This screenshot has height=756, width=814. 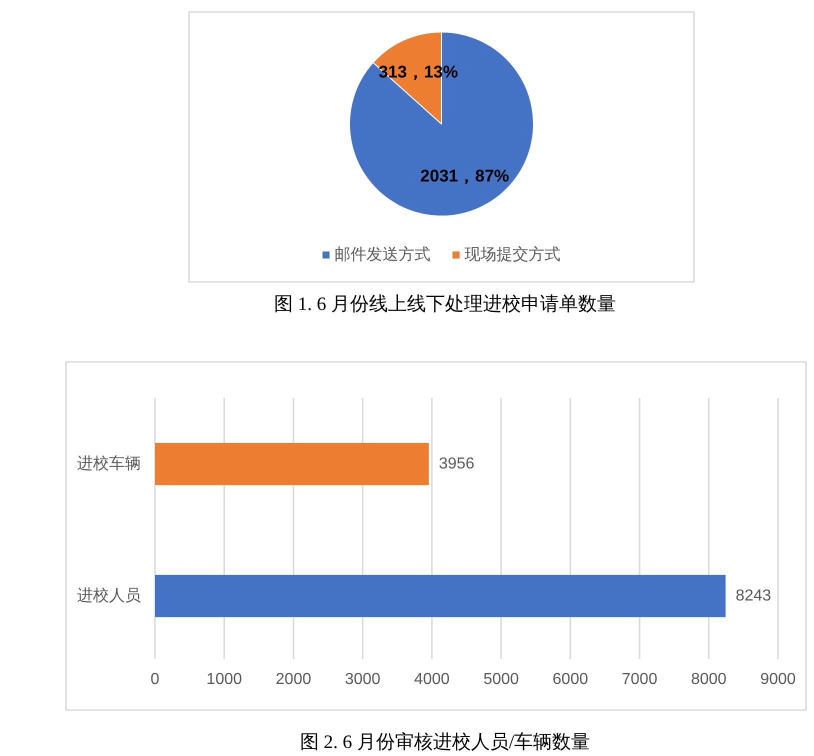 What do you see at coordinates (465, 176) in the screenshot?
I see `data-label: 2031，87%` at bounding box center [465, 176].